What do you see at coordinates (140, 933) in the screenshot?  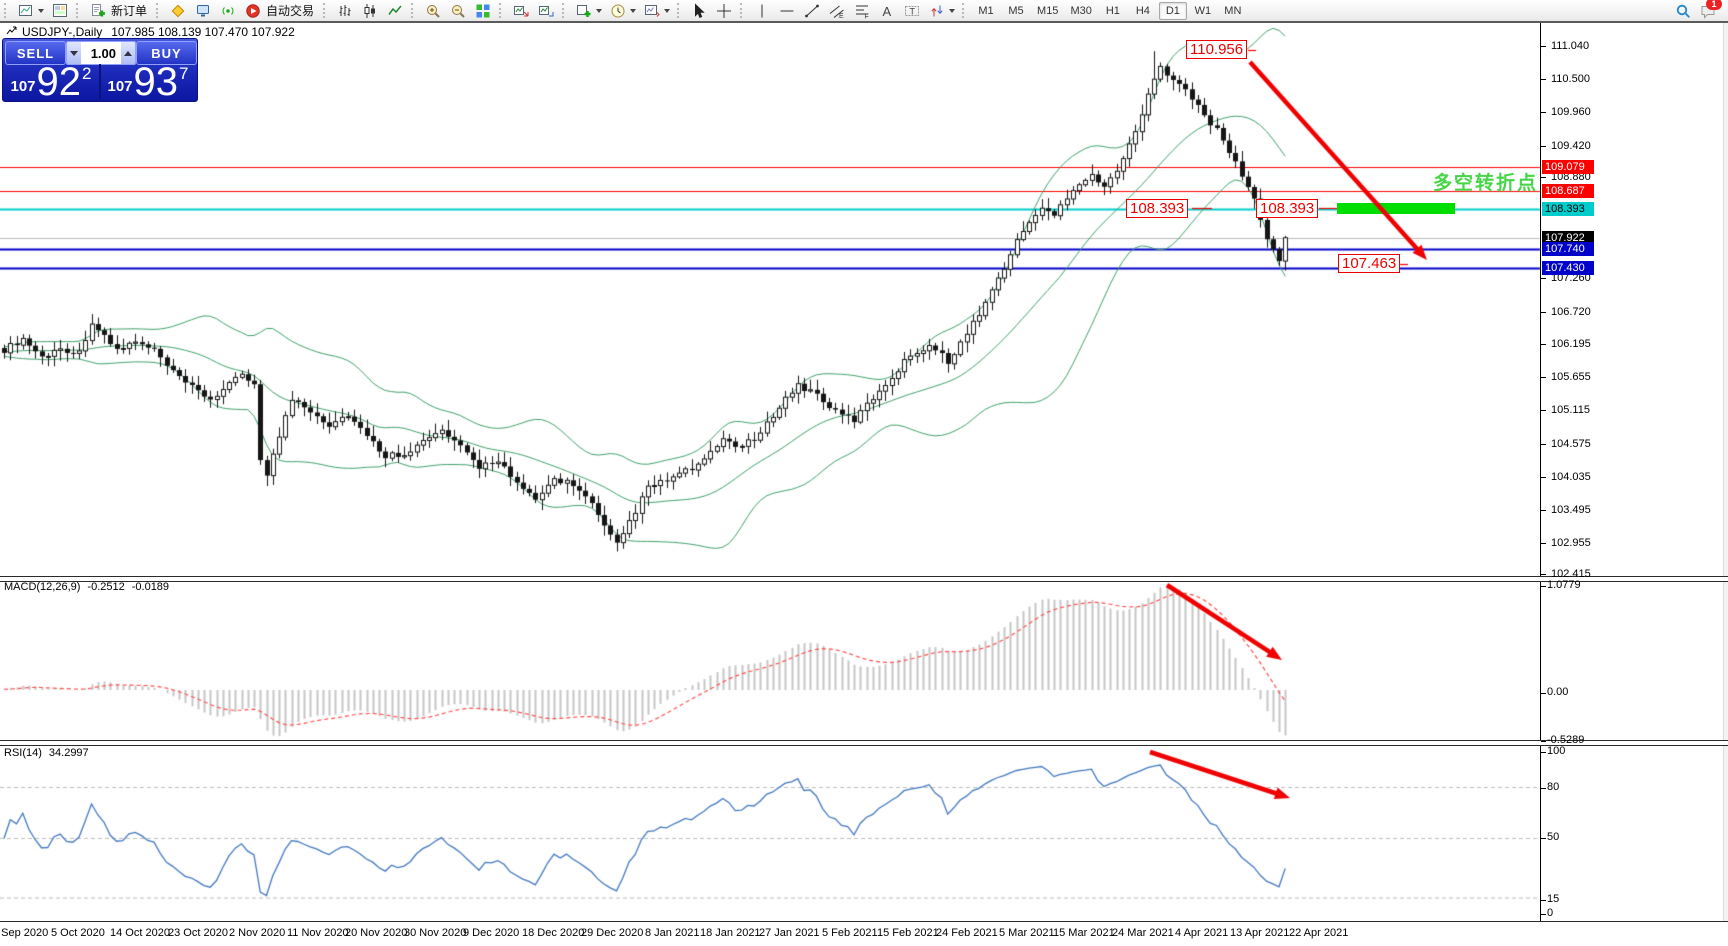 I see `date-axis-label: 14 Oct 2020` at bounding box center [140, 933].